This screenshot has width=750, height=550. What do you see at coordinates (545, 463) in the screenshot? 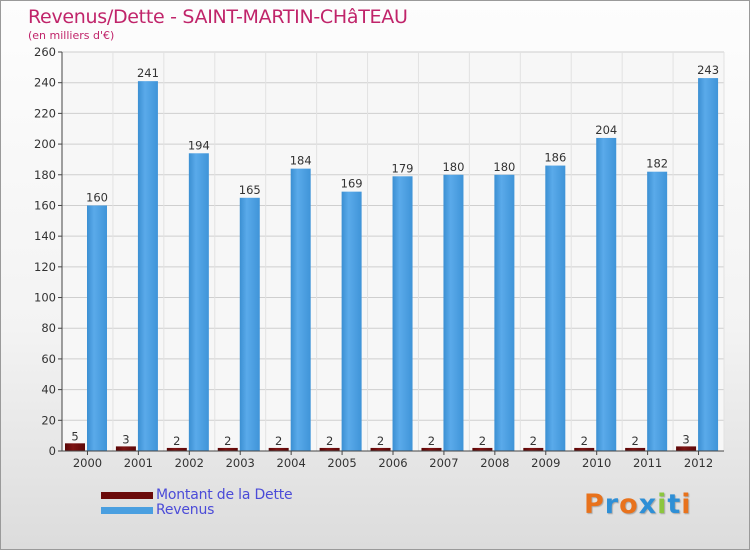
I see `x-tick-label: 2009` at bounding box center [545, 463].